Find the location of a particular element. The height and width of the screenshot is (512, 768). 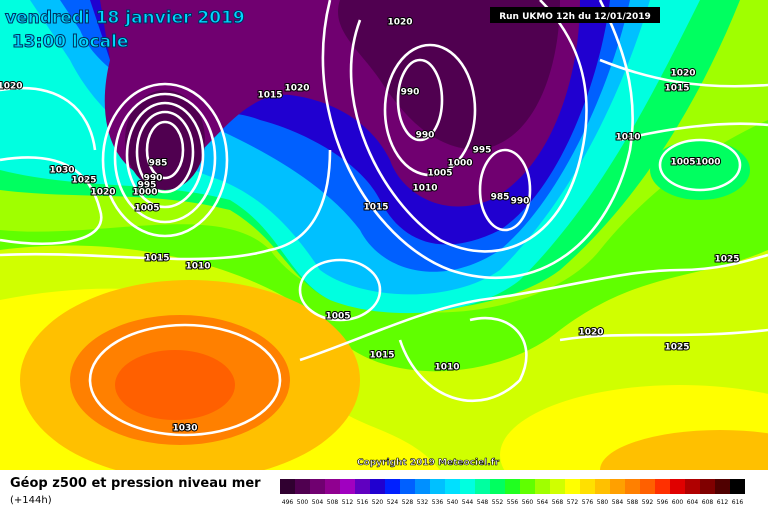

scale-label: 580 is located at coordinates (603, 502).